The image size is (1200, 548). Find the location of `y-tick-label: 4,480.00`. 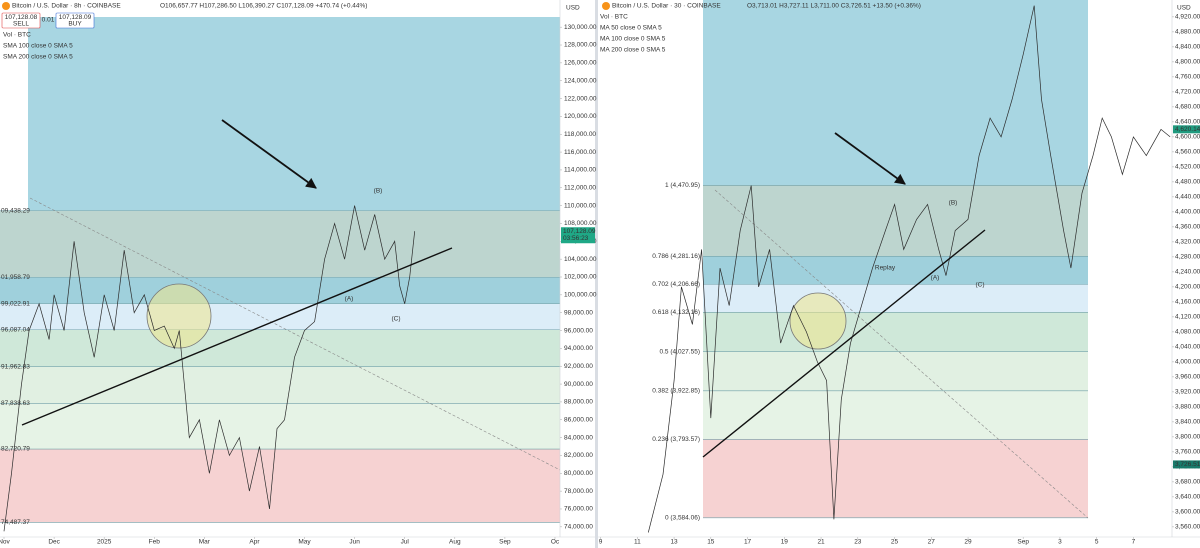

y-tick-label: 4,480.00 is located at coordinates (1187, 182).